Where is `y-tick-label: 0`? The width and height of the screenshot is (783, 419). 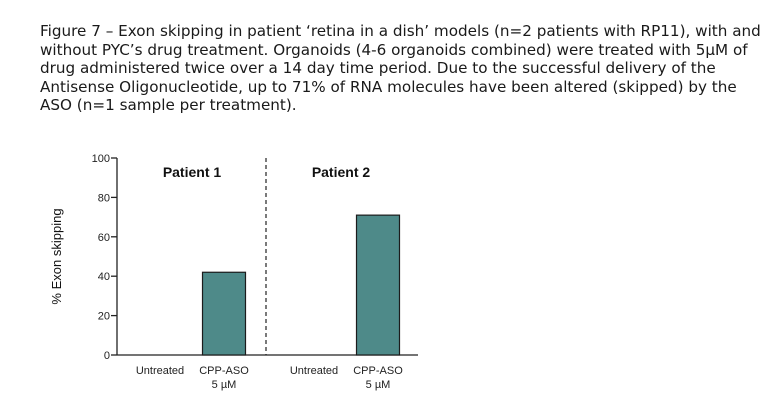
y-tick-label: 0 is located at coordinates (107, 356).